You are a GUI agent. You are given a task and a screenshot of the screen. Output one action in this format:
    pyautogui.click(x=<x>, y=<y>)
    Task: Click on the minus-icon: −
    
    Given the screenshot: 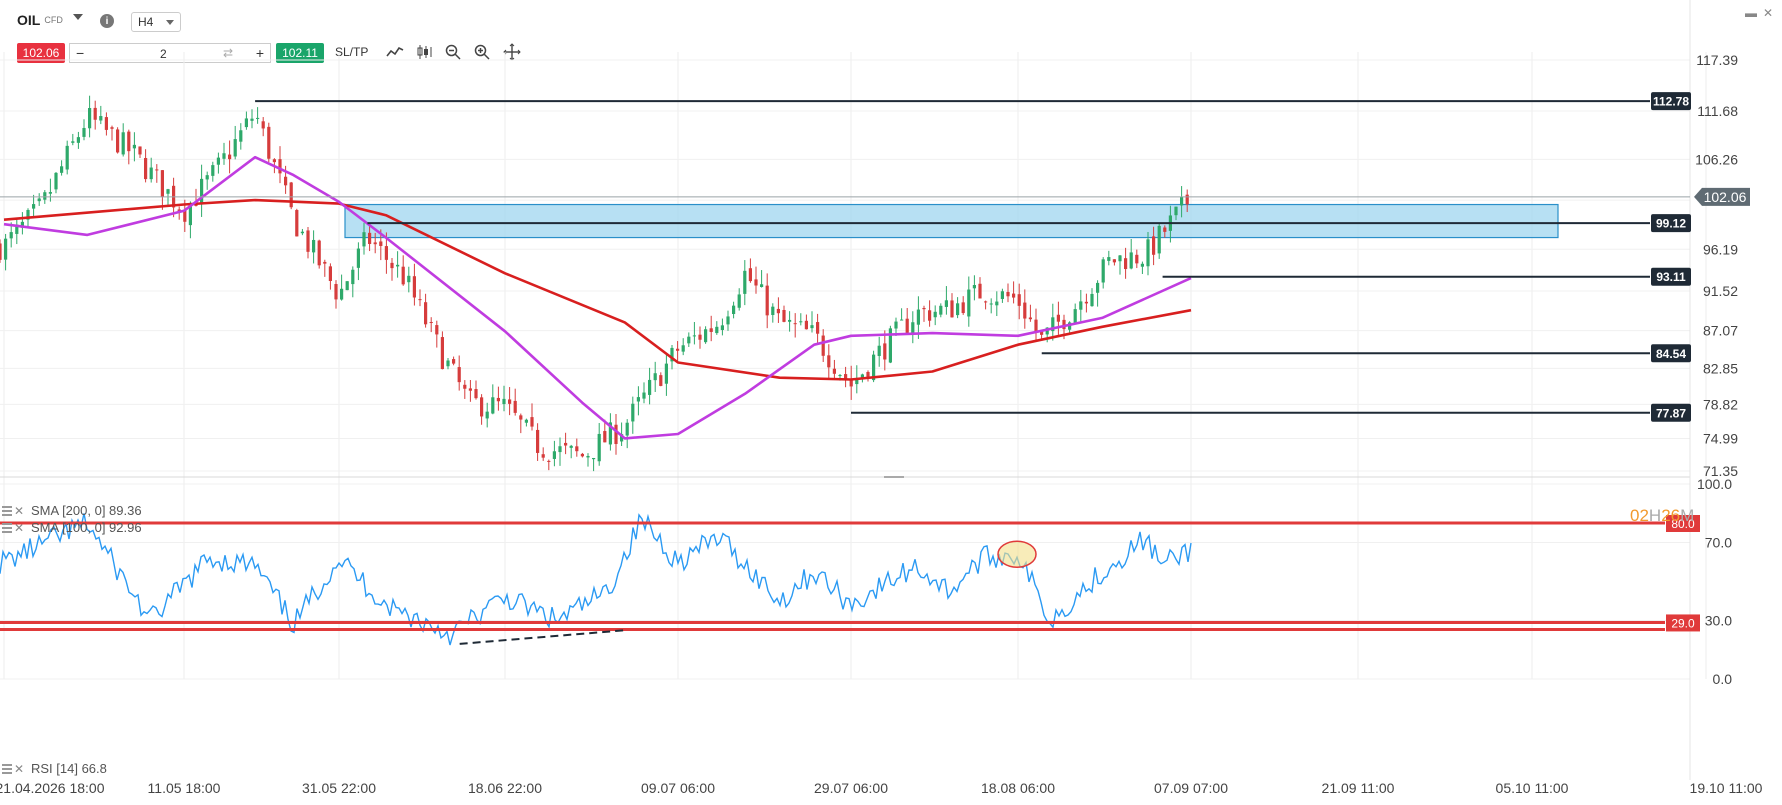 What is the action you would take?
    pyautogui.click(x=80, y=53)
    